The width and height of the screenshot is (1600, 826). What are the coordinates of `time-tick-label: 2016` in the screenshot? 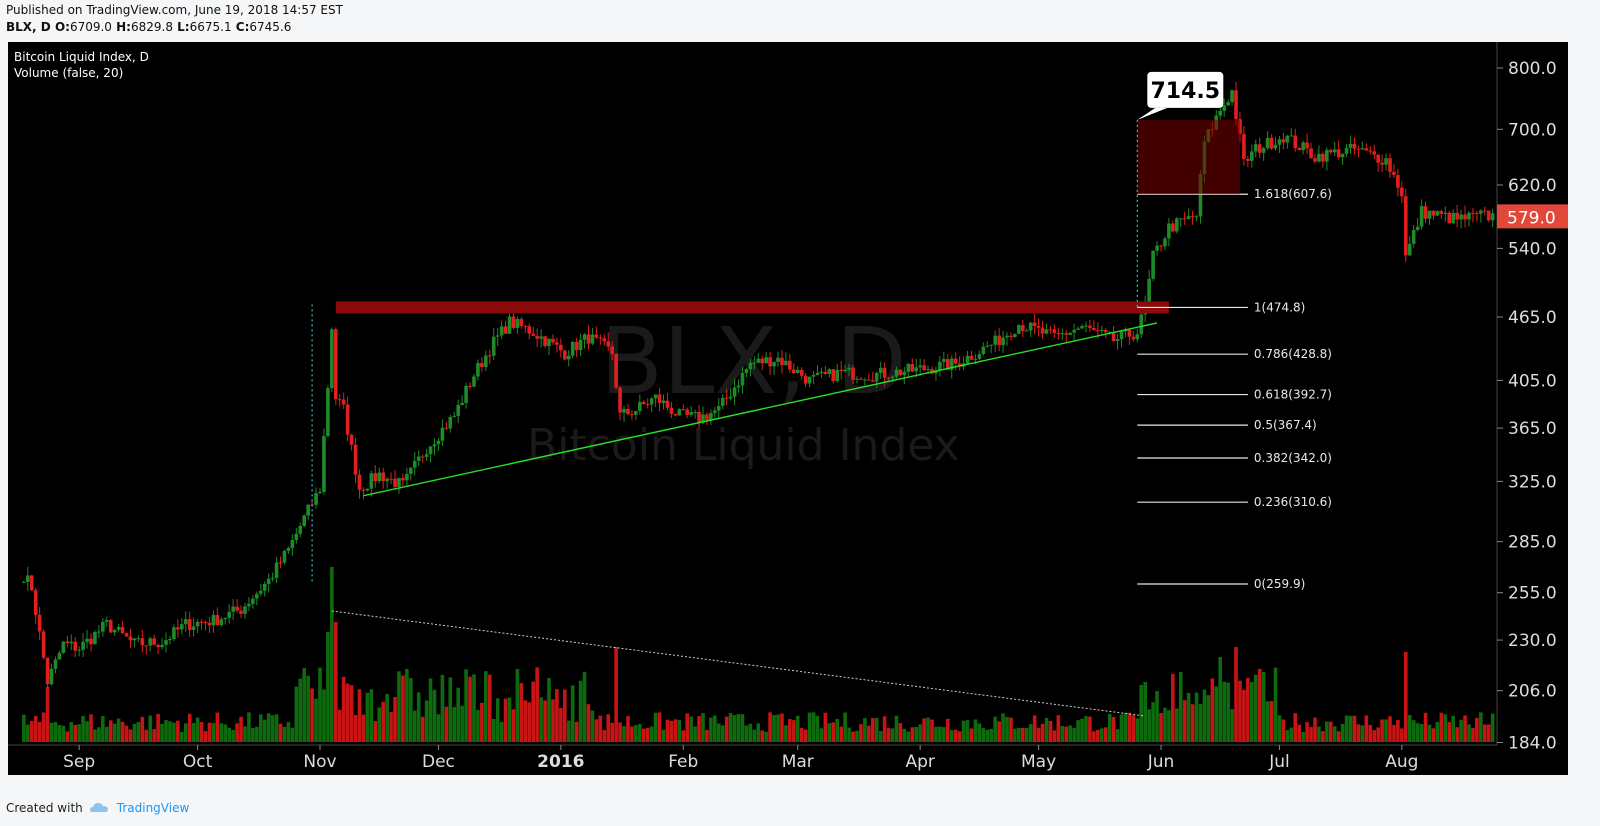 It's located at (560, 762).